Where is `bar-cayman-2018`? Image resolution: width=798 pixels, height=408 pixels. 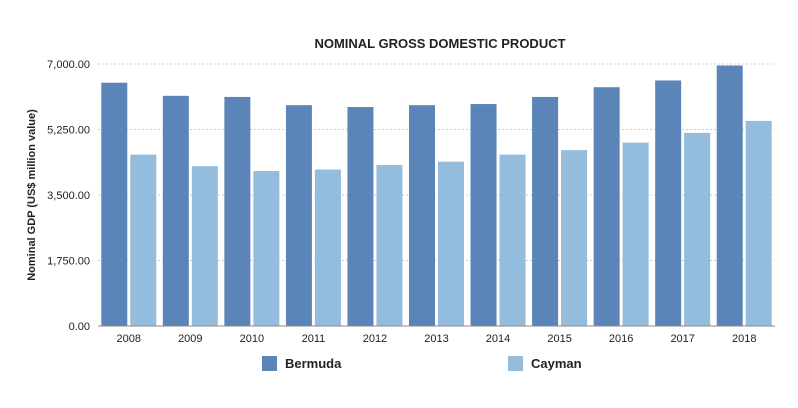 bar-cayman-2018 is located at coordinates (758, 223).